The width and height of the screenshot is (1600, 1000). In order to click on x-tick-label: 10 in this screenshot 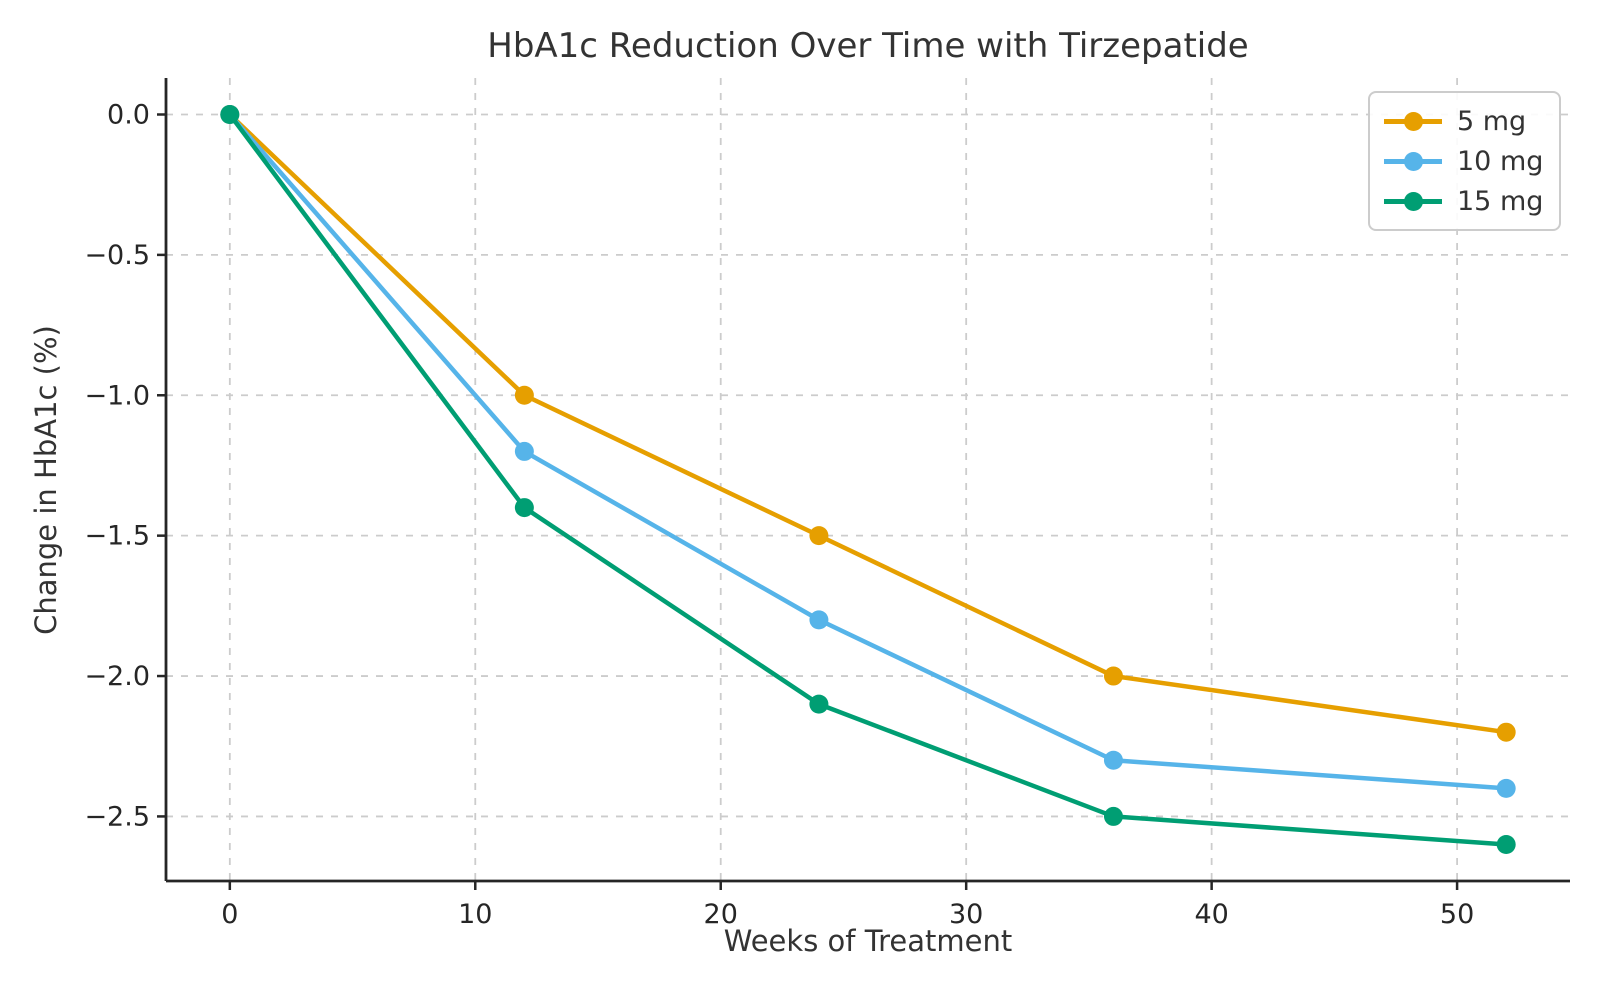, I will do `click(475, 914)`.